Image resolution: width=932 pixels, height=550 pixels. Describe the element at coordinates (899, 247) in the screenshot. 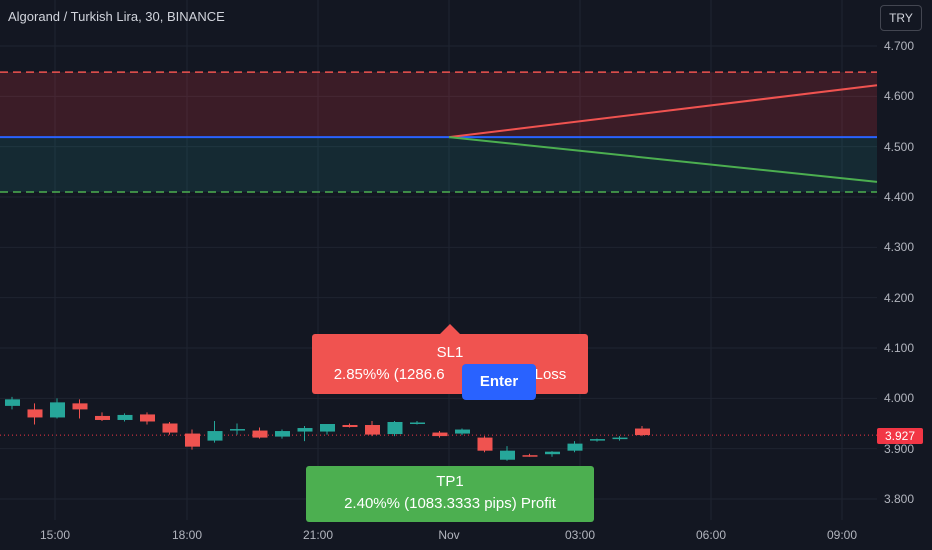

I see `y-tick-label: 4.300` at that location.